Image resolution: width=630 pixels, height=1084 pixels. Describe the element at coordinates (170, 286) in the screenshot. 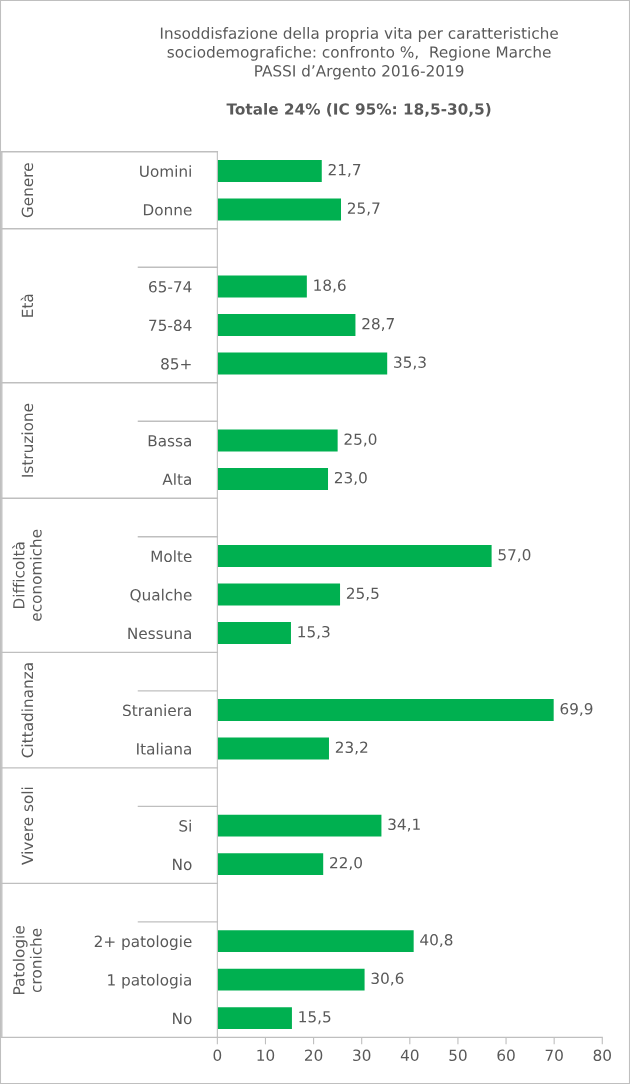

I see `y-tick-label: 65-74` at that location.